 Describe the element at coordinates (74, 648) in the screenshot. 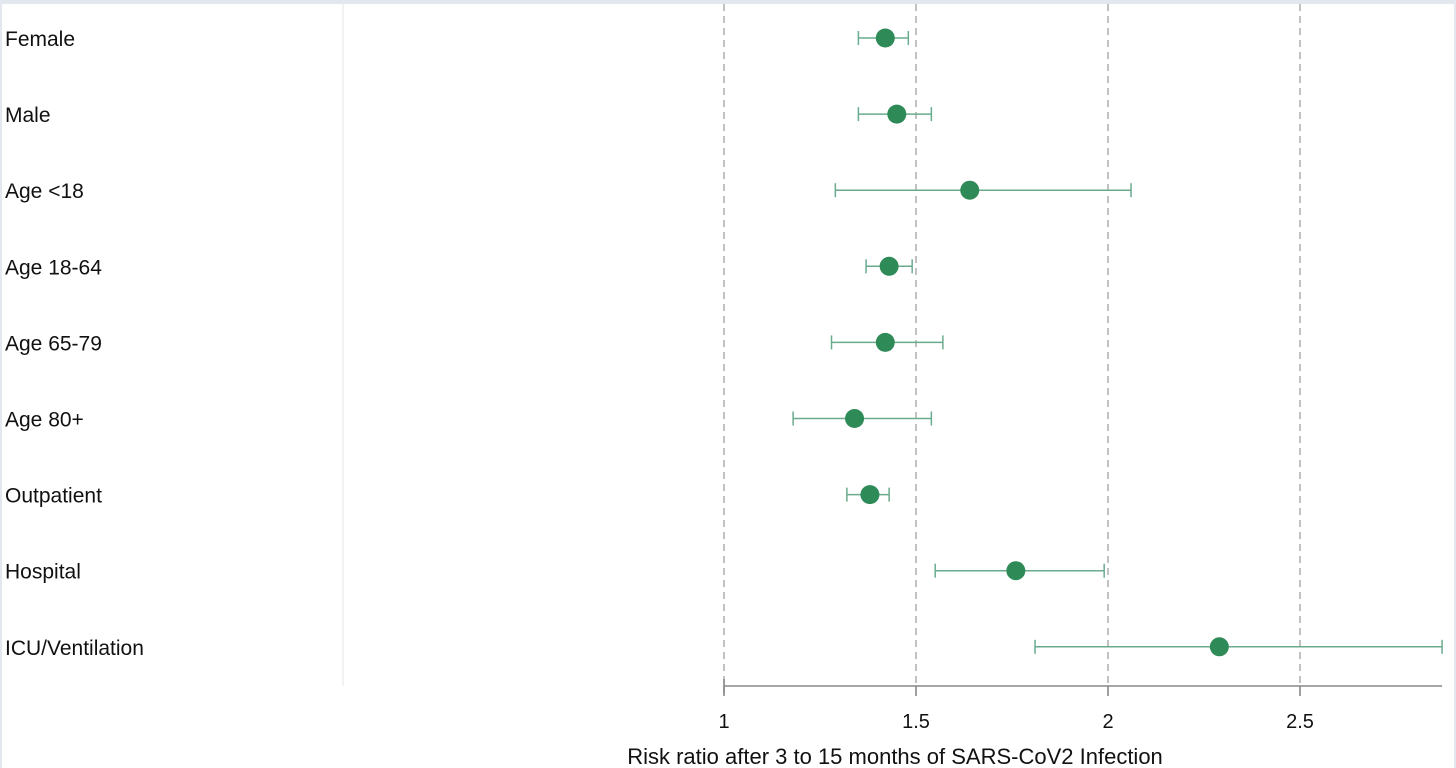

I see `row-label: ICU/Ventilation` at that location.